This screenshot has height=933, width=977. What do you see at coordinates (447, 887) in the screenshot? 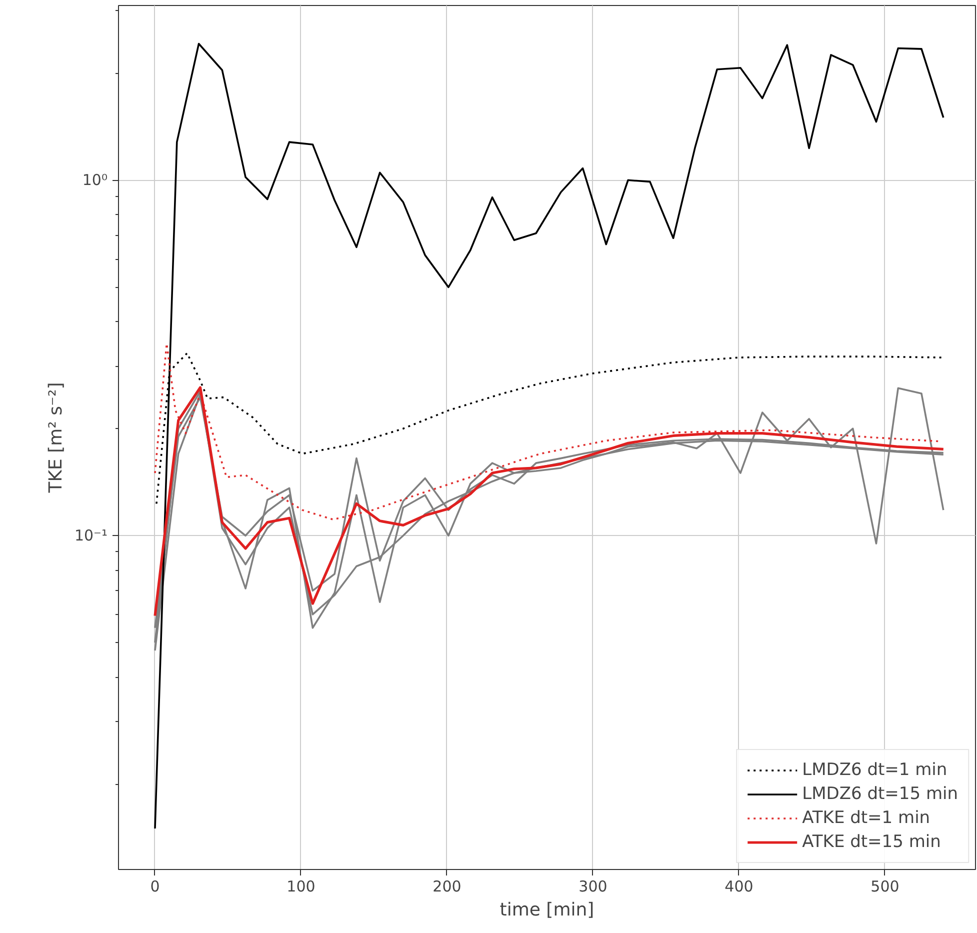
I see `x-tick-label: 200` at bounding box center [447, 887].